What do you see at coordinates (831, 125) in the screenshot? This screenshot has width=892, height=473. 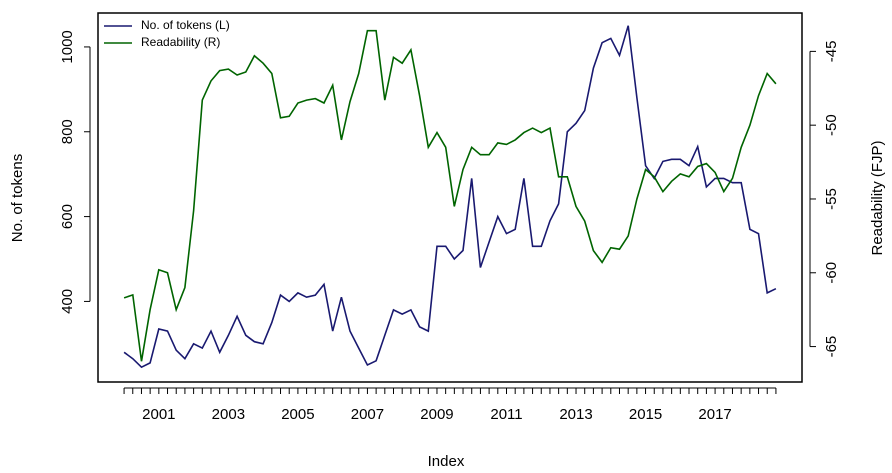 I see `y2-tick-label: -50` at bounding box center [831, 125].